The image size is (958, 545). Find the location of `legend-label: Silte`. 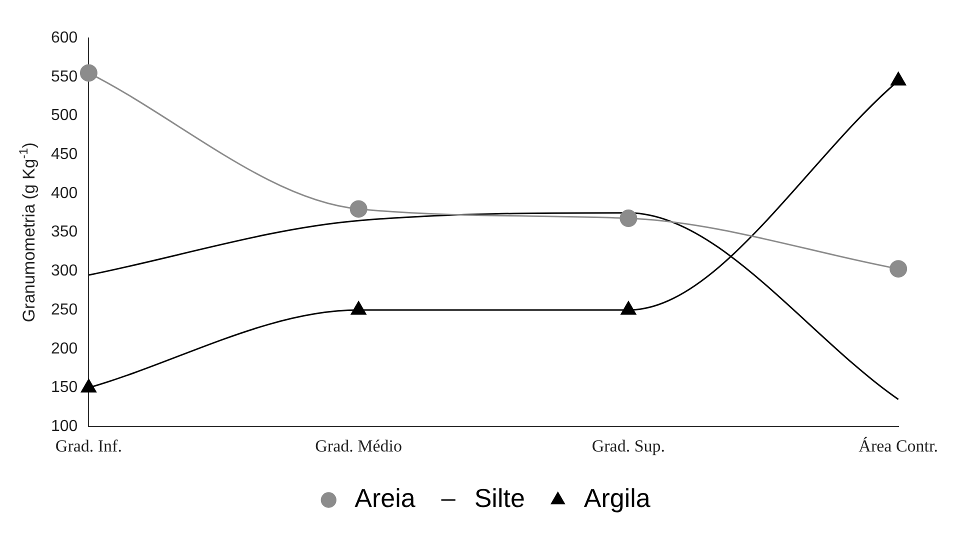

legend-label: Silte is located at coordinates (499, 498).